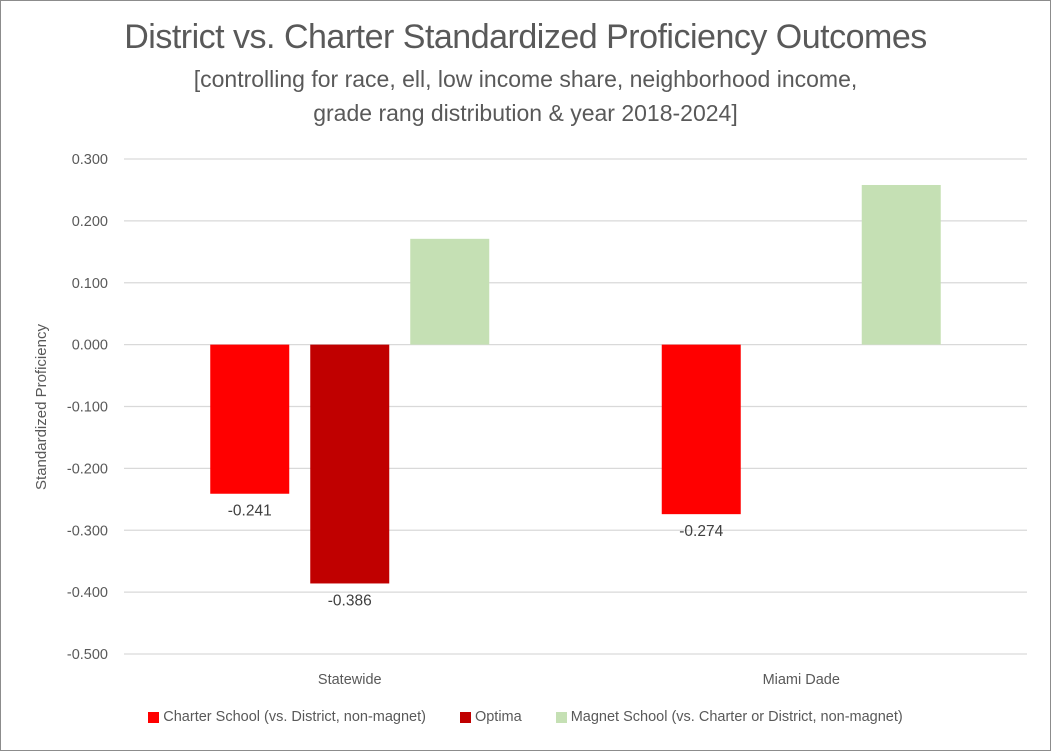 This screenshot has width=1051, height=751. Describe the element at coordinates (90, 284) in the screenshot. I see `y-tick-label: 0.100` at that location.